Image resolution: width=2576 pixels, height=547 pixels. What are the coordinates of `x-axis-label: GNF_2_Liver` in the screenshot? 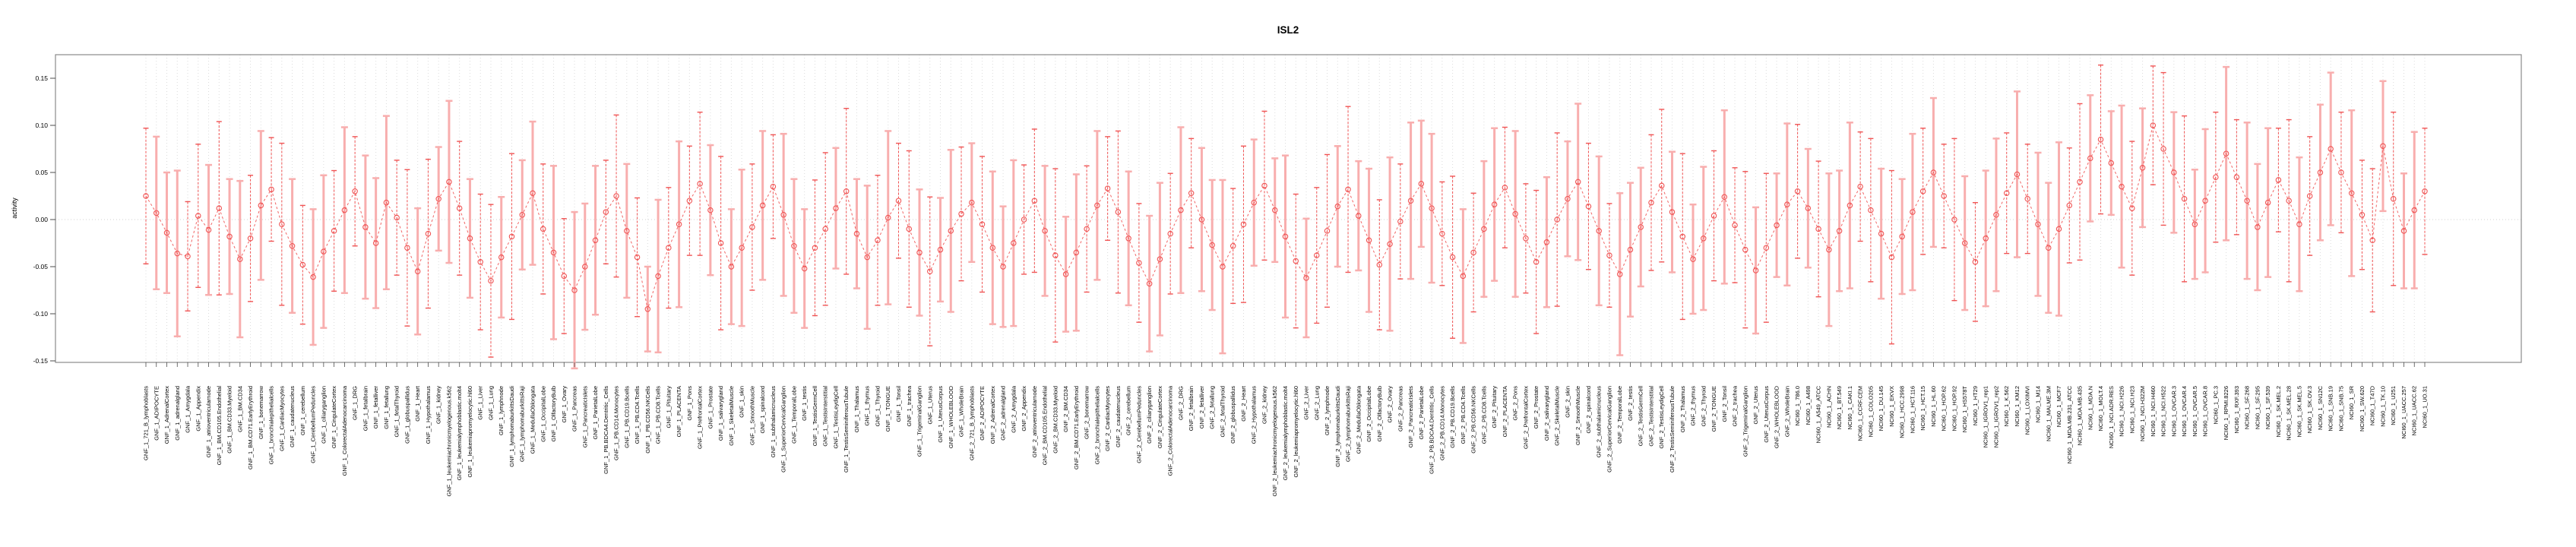 It's located at (1306, 403).